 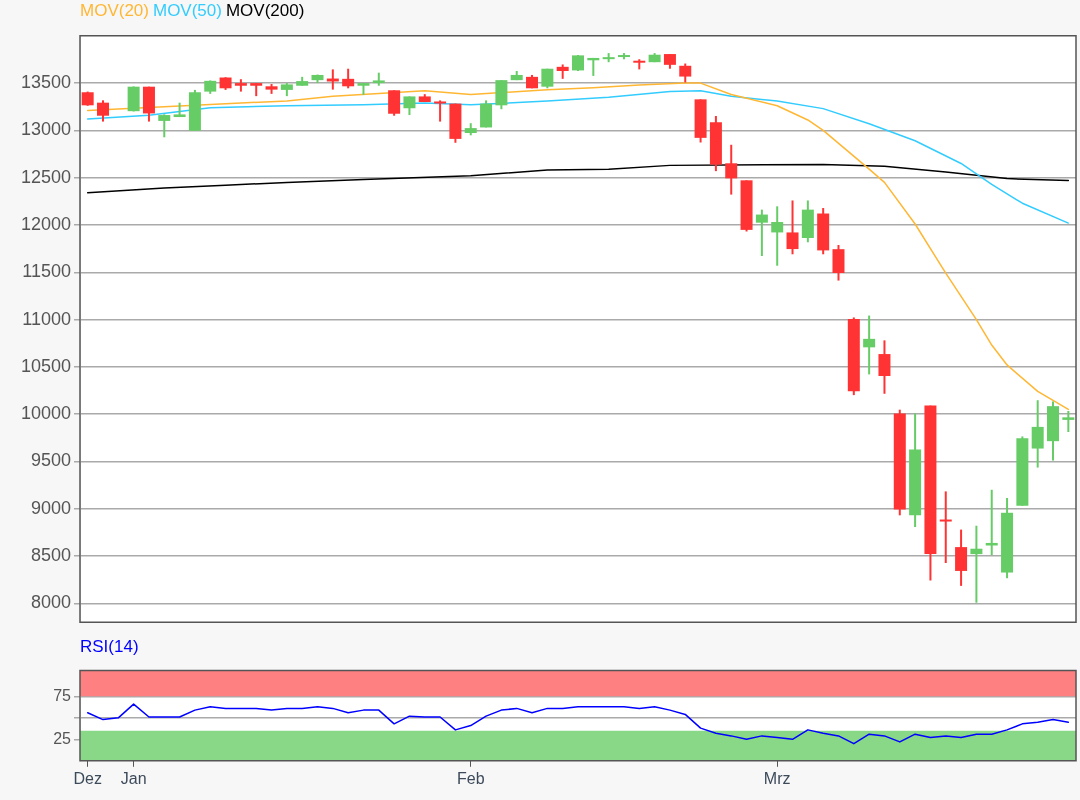 I want to click on text: MOV(50), so click(x=187, y=10).